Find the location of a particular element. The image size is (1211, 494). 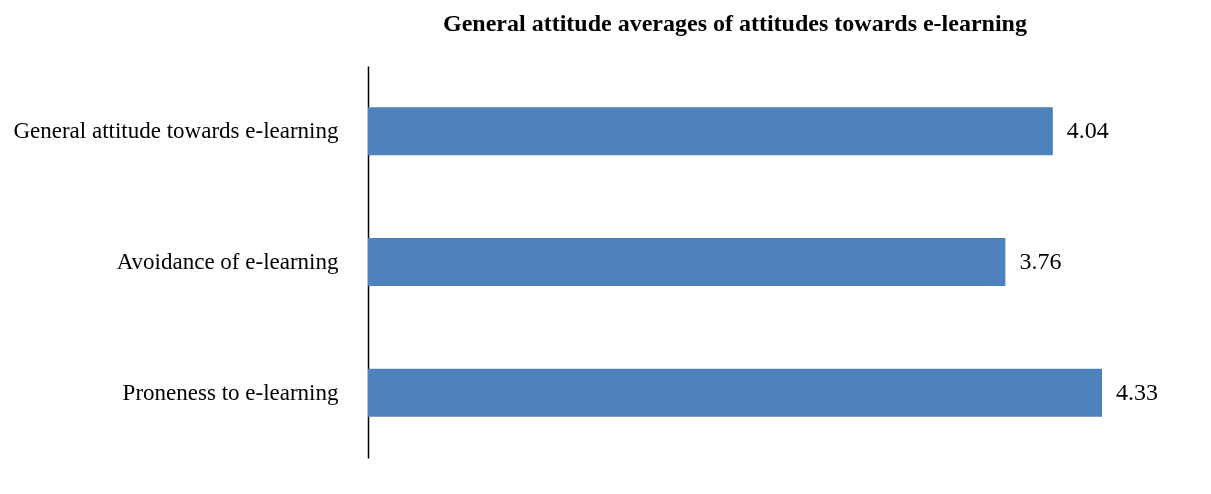

data-label: 4.33 is located at coordinates (1137, 391).